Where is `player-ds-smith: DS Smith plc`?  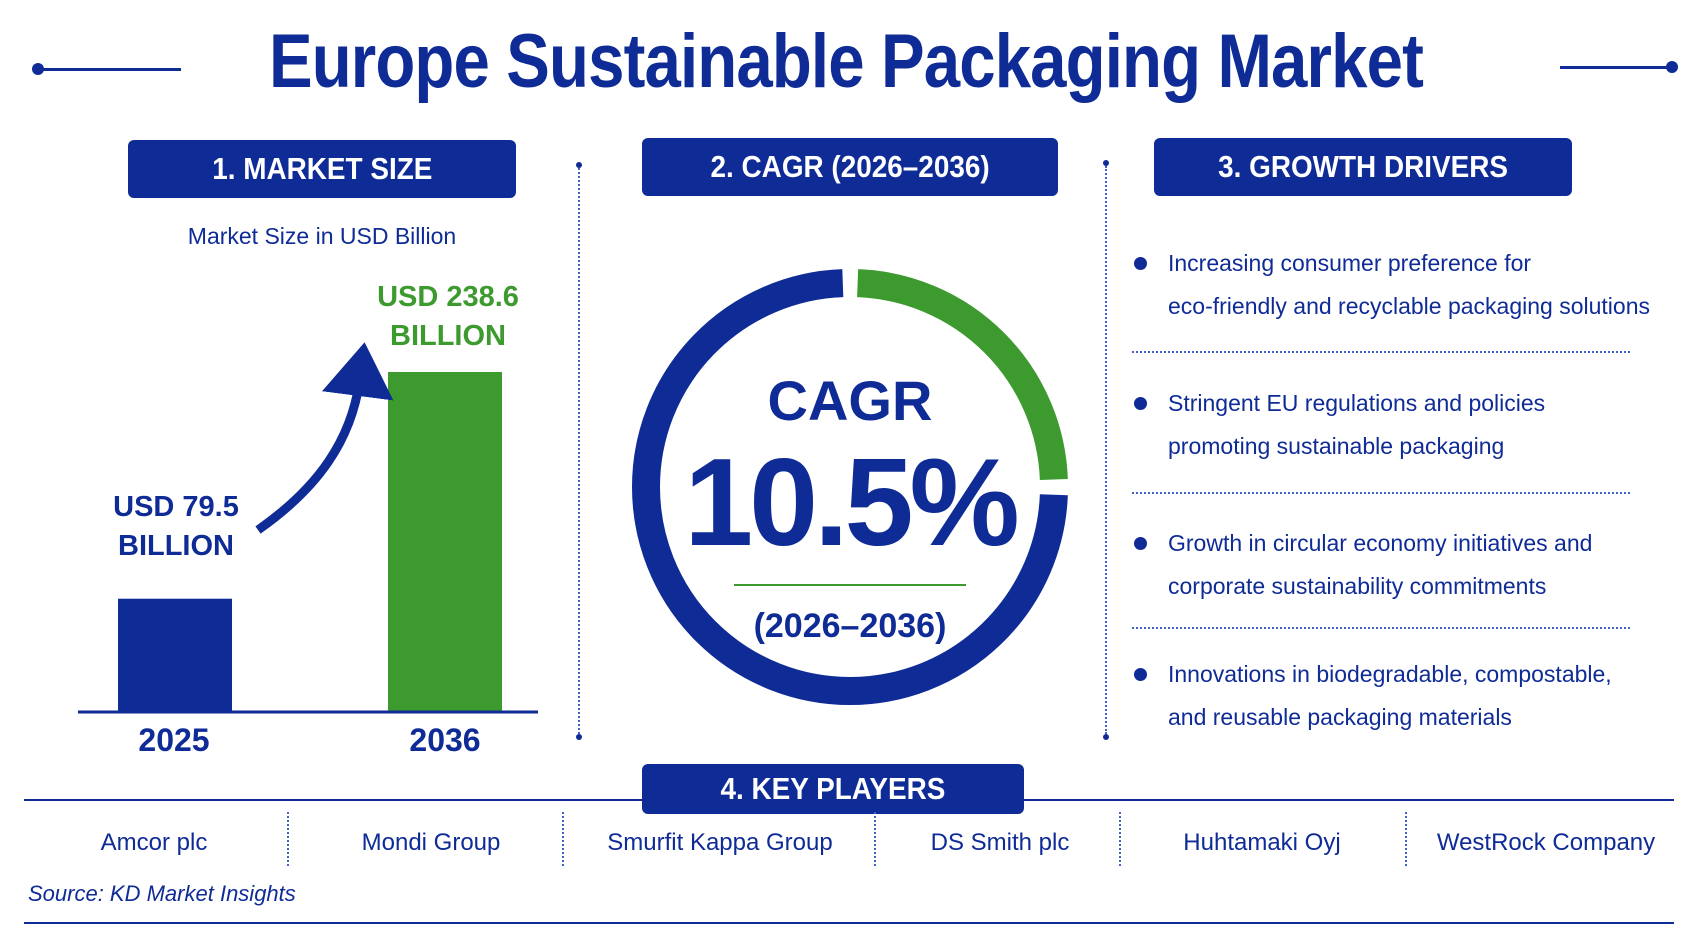 player-ds-smith: DS Smith plc is located at coordinates (1000, 842).